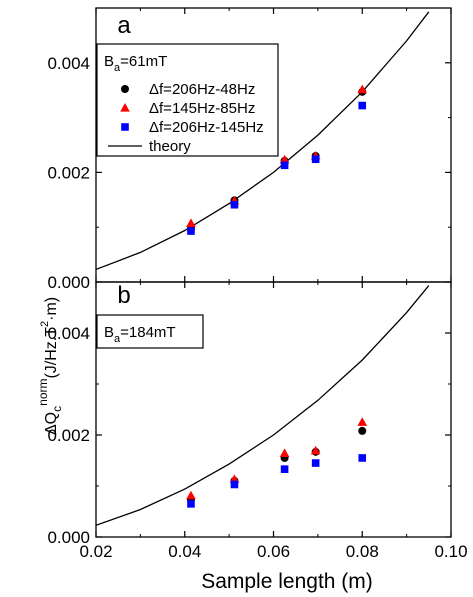 The image size is (473, 597). I want to click on panel-letter: a, so click(124, 25).